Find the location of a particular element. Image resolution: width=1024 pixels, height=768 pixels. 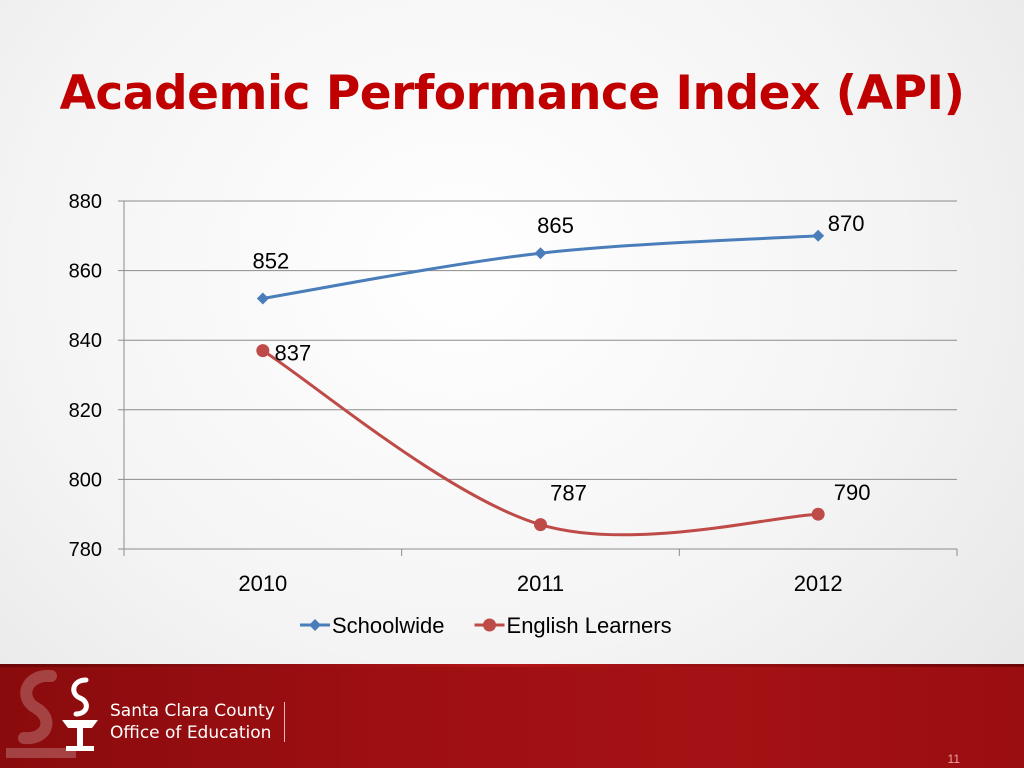

organization-name: Santa Clara County Office of Education is located at coordinates (192, 722).